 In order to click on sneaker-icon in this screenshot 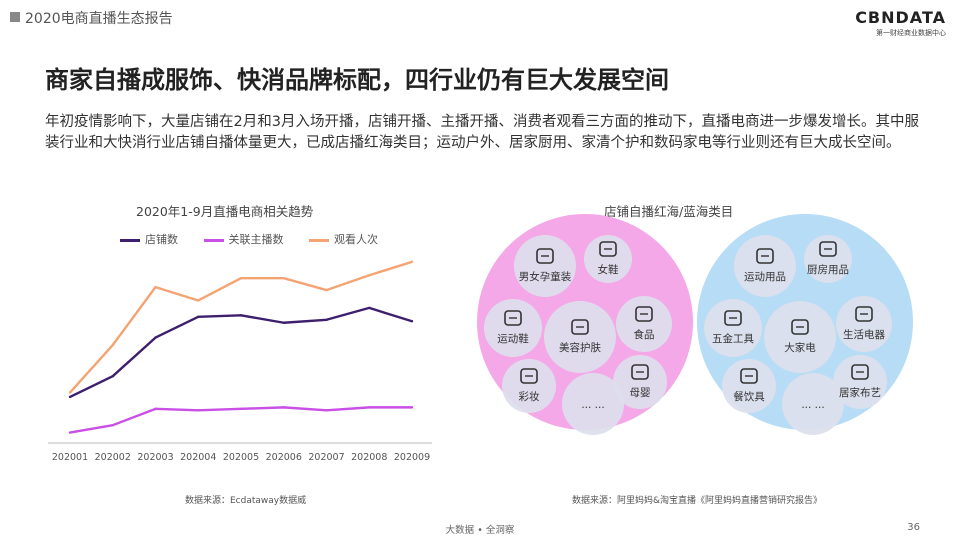, I will do `click(513, 318)`.